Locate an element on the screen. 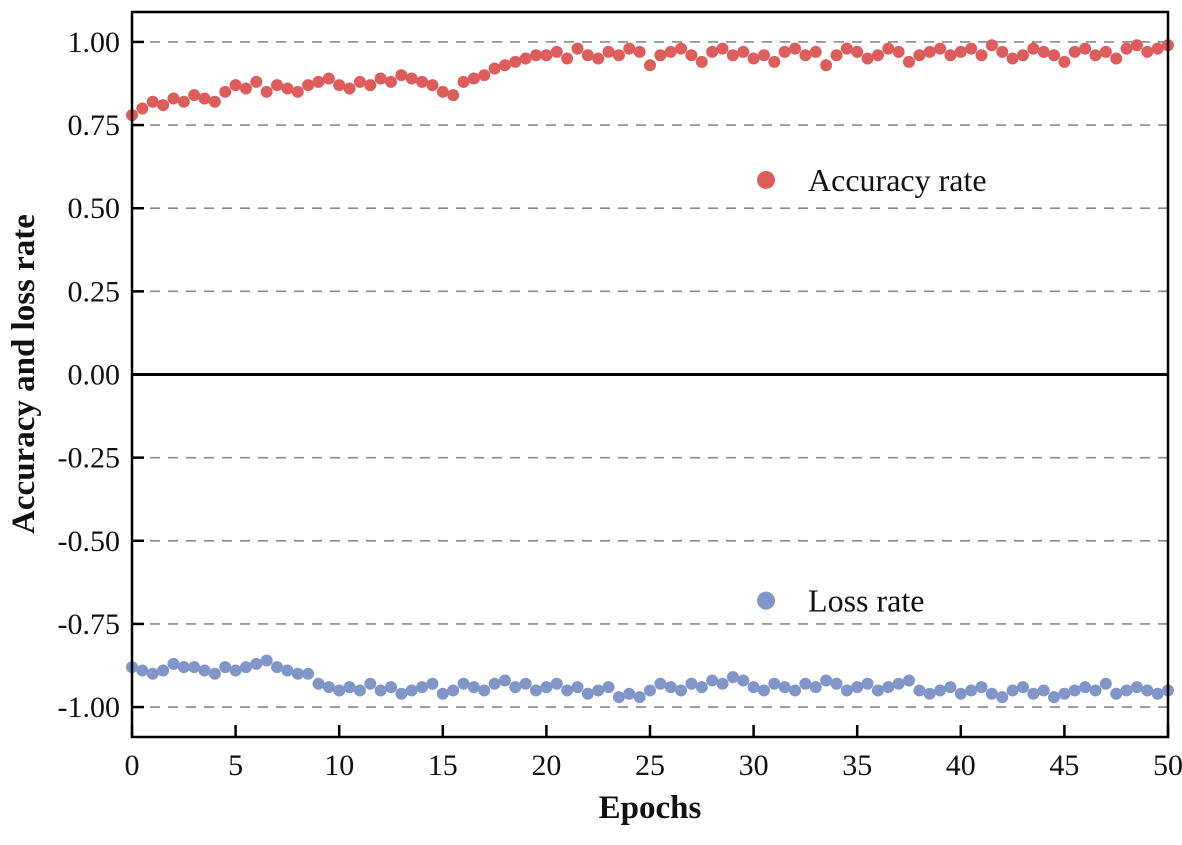 The height and width of the screenshot is (845, 1182). x-tick-label: 10 is located at coordinates (339, 765).